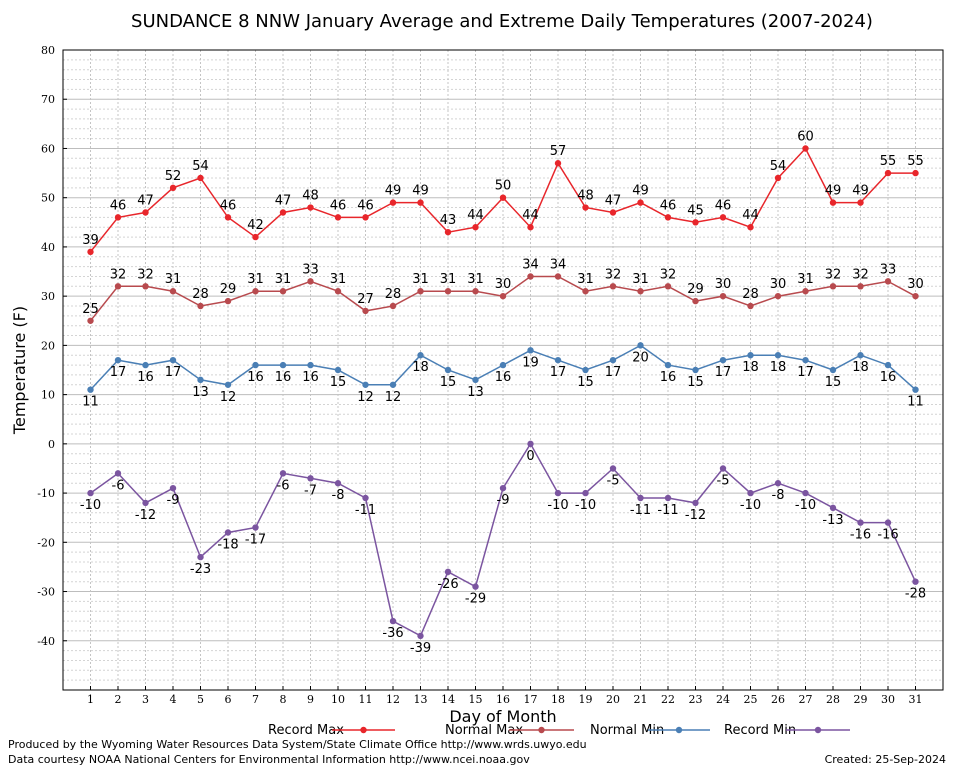 This screenshot has width=954, height=768. What do you see at coordinates (627, 730) in the screenshot?
I see `legend-label-normal-min: Normal Min` at bounding box center [627, 730].